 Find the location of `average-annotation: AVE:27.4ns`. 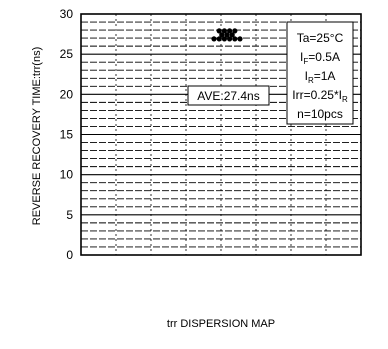

average-annotation: AVE:27.4ns is located at coordinates (228, 95).